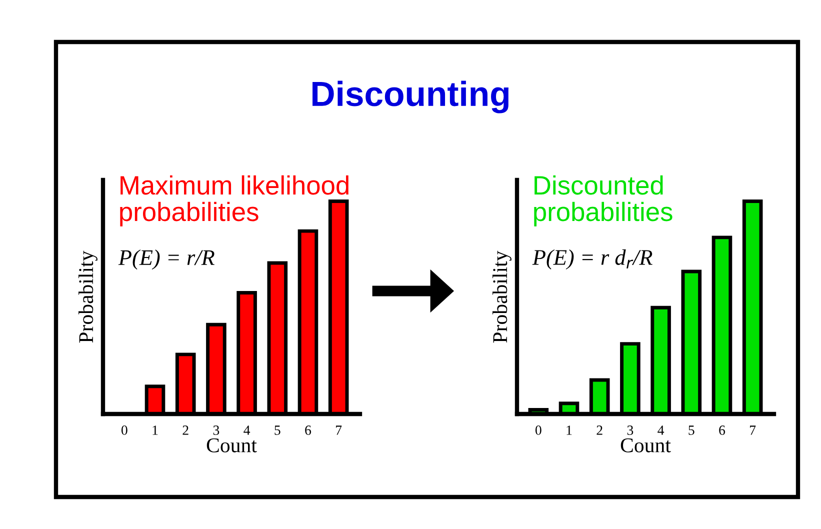 This screenshot has width=821, height=529. I want to click on annotation: P(E) = r d$_{r}$/R, so click(592, 259).